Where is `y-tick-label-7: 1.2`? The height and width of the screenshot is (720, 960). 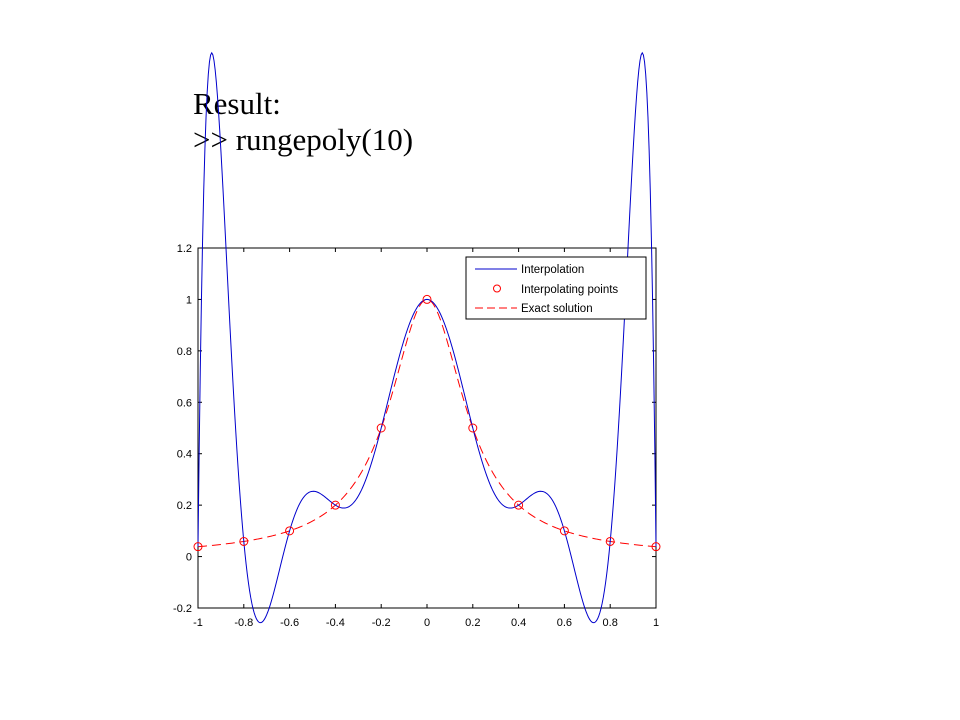 y-tick-label-7: 1.2 is located at coordinates (184, 249).